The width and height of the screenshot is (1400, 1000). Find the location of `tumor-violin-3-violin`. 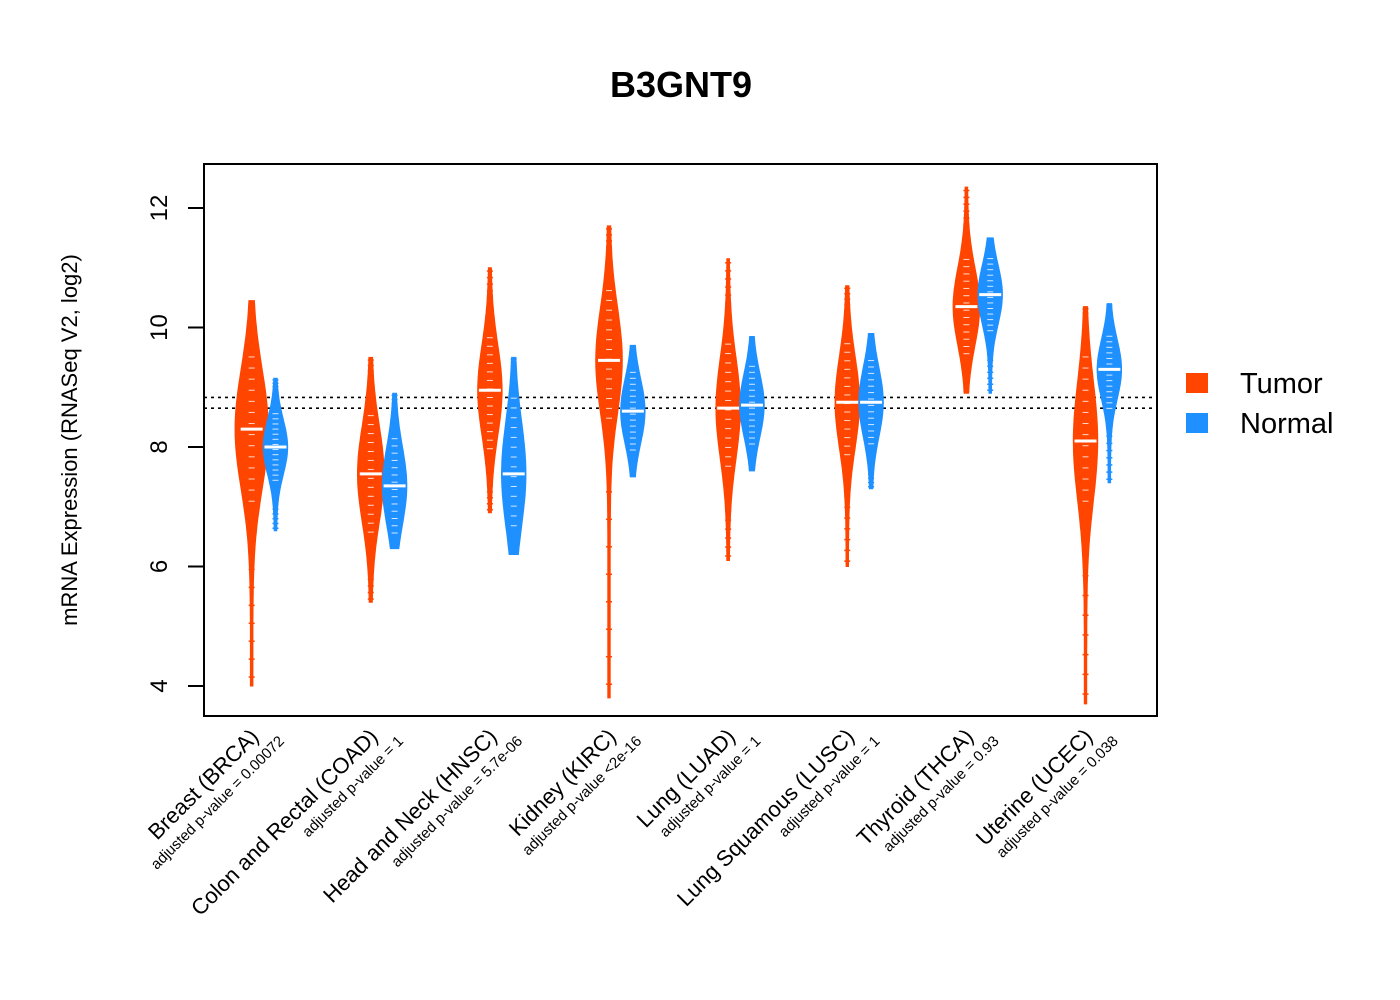

tumor-violin-3-violin is located at coordinates (609, 462).